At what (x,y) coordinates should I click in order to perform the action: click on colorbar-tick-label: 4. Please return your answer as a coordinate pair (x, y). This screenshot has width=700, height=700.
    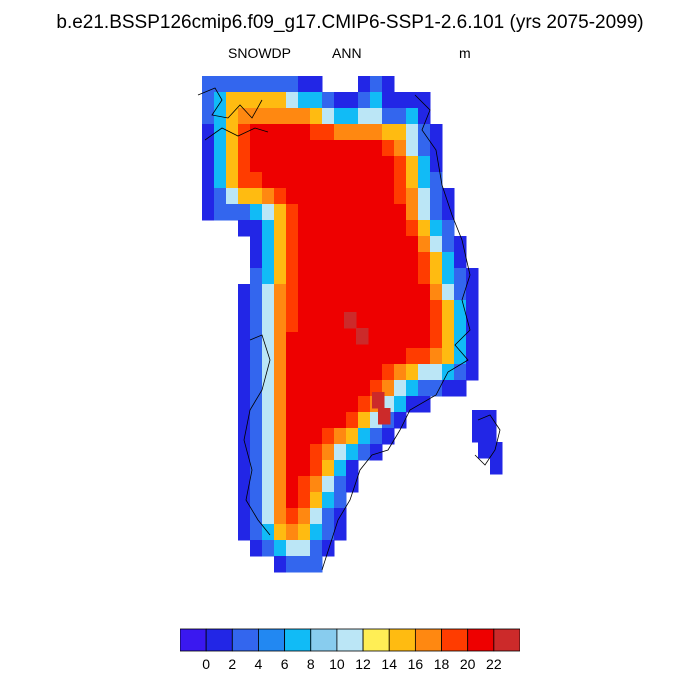
    Looking at the image, I should click on (258, 664).